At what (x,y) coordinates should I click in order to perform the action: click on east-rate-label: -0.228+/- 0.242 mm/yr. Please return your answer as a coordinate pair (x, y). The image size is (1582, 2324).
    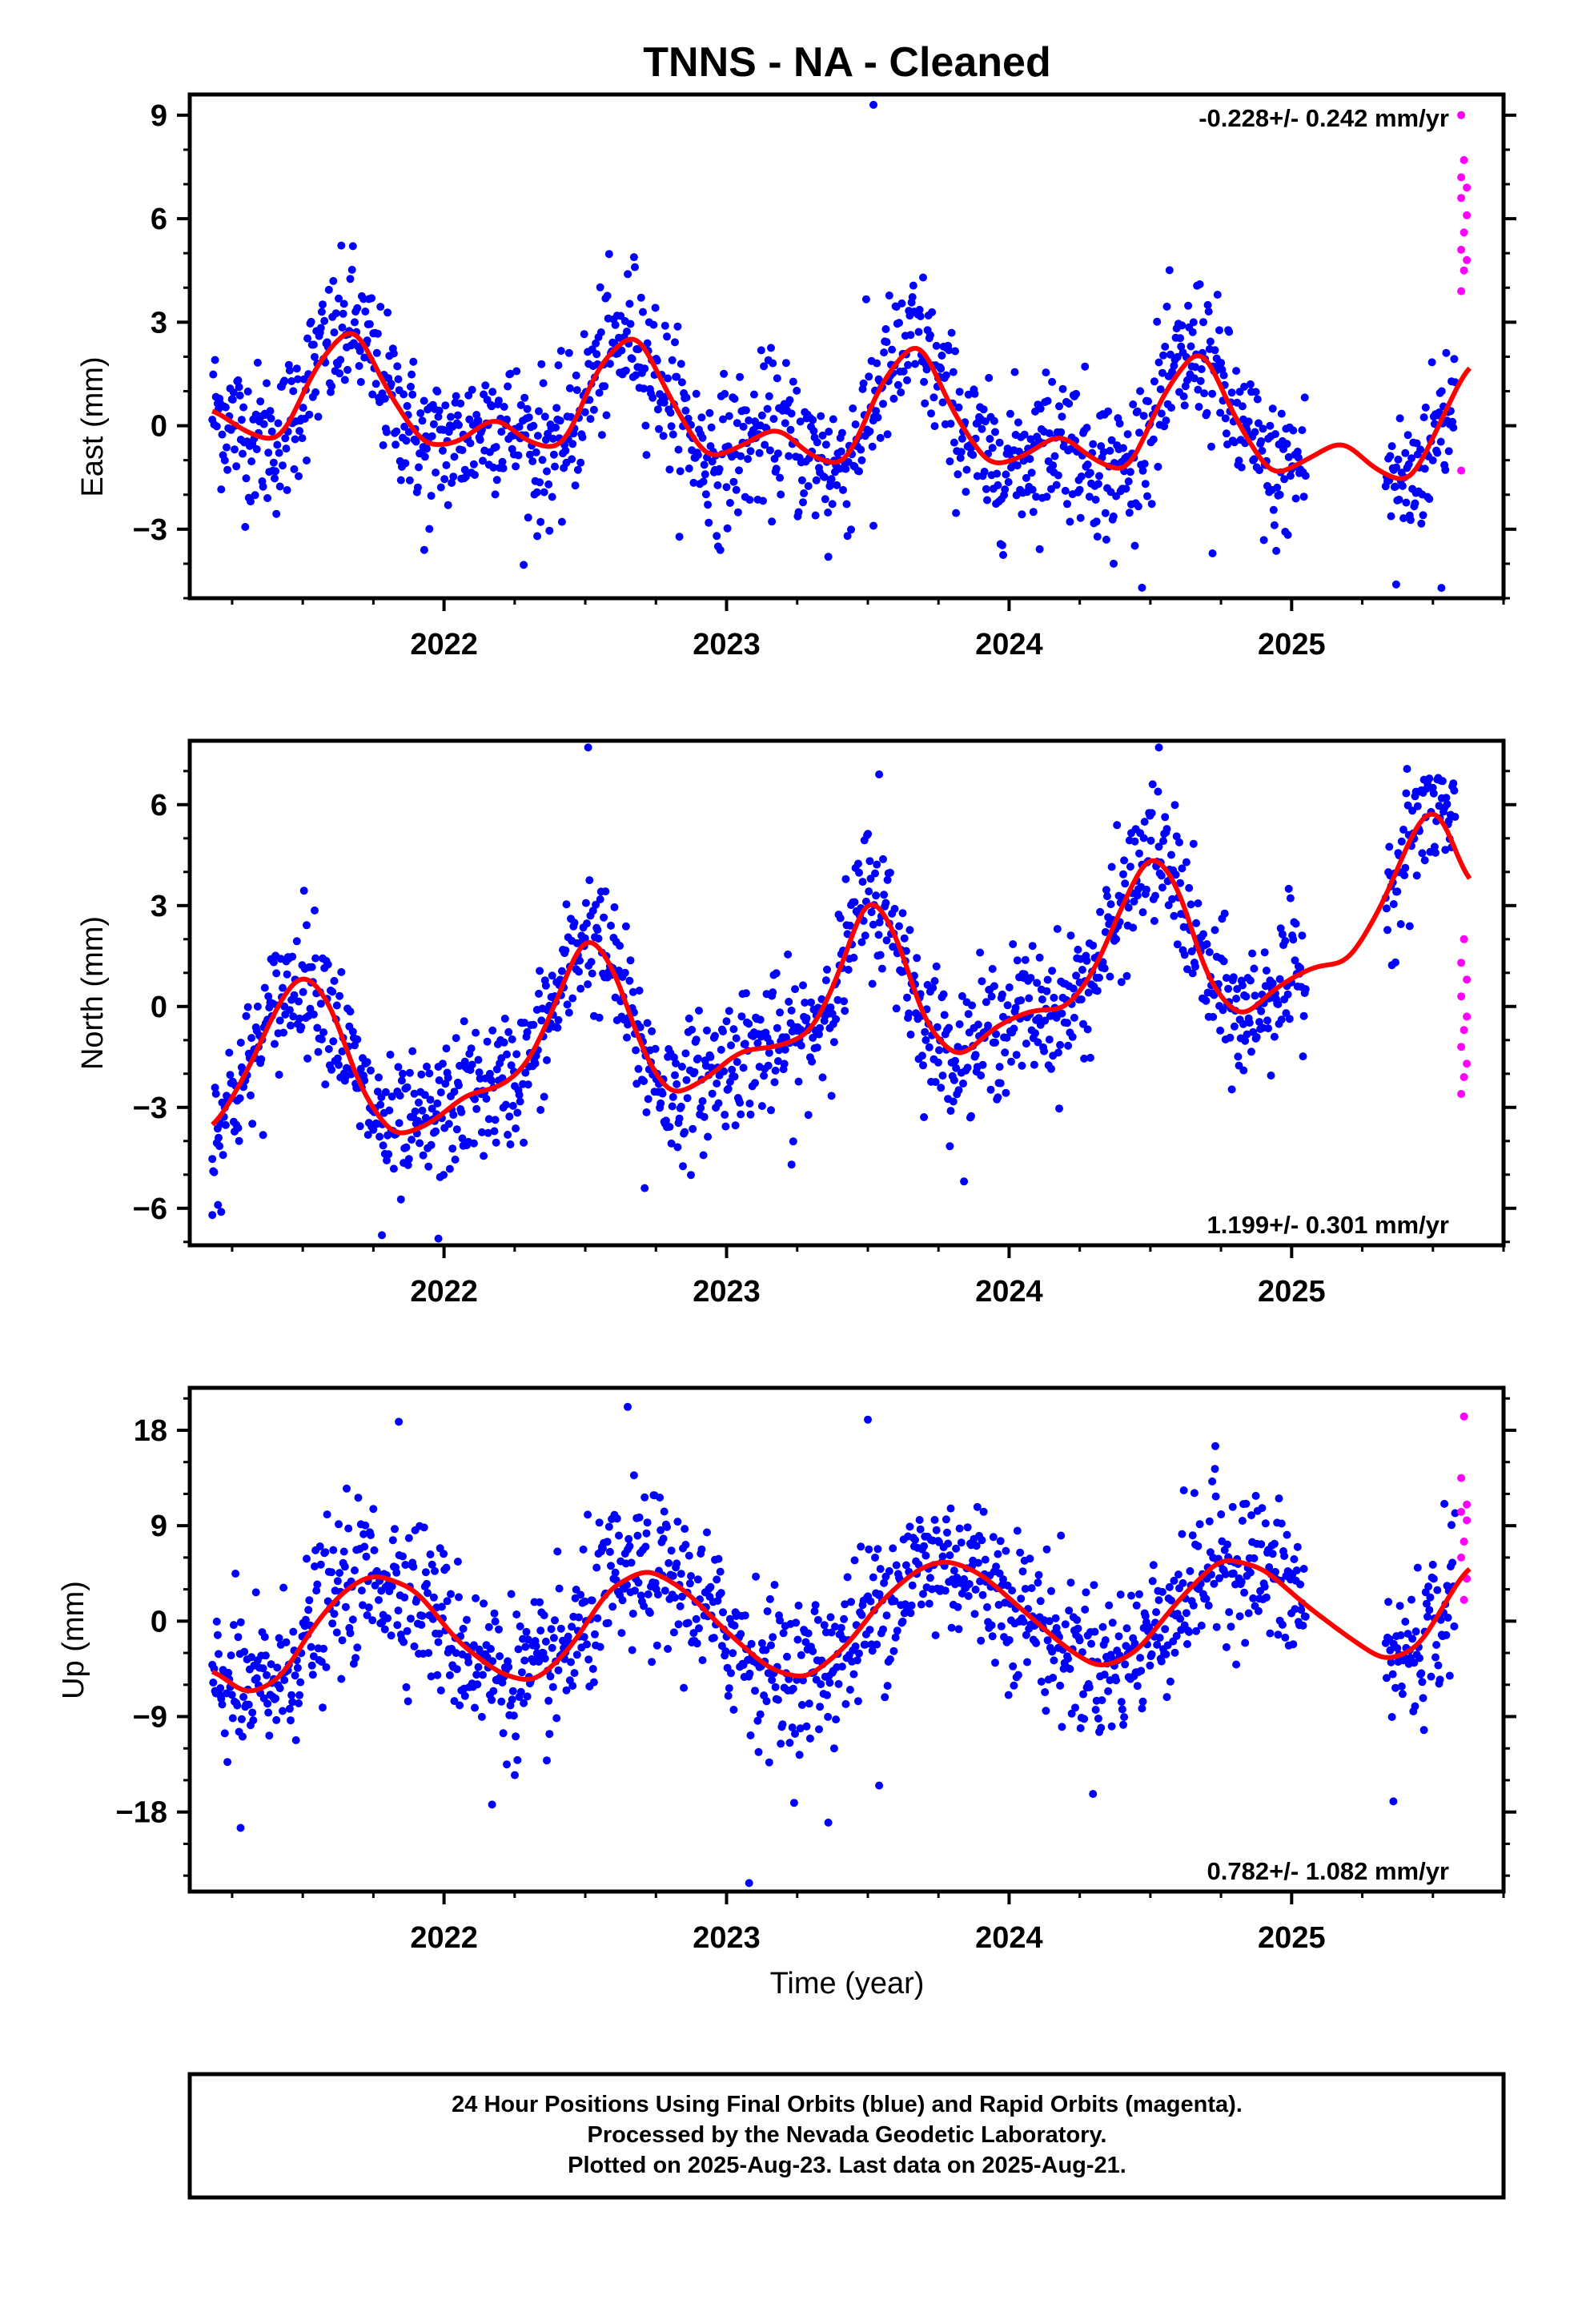
    Looking at the image, I should click on (1324, 118).